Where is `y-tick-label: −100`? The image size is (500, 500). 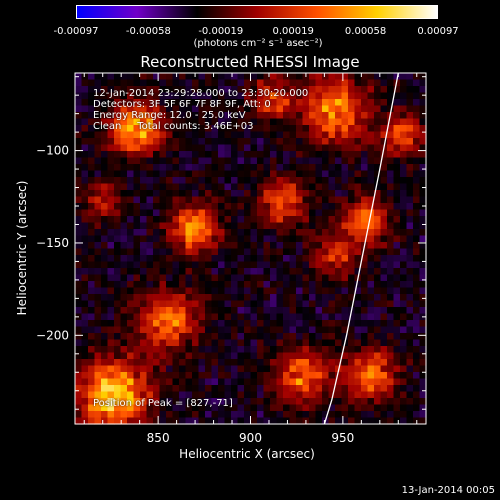
y-tick-label: −100 is located at coordinates (52, 151).